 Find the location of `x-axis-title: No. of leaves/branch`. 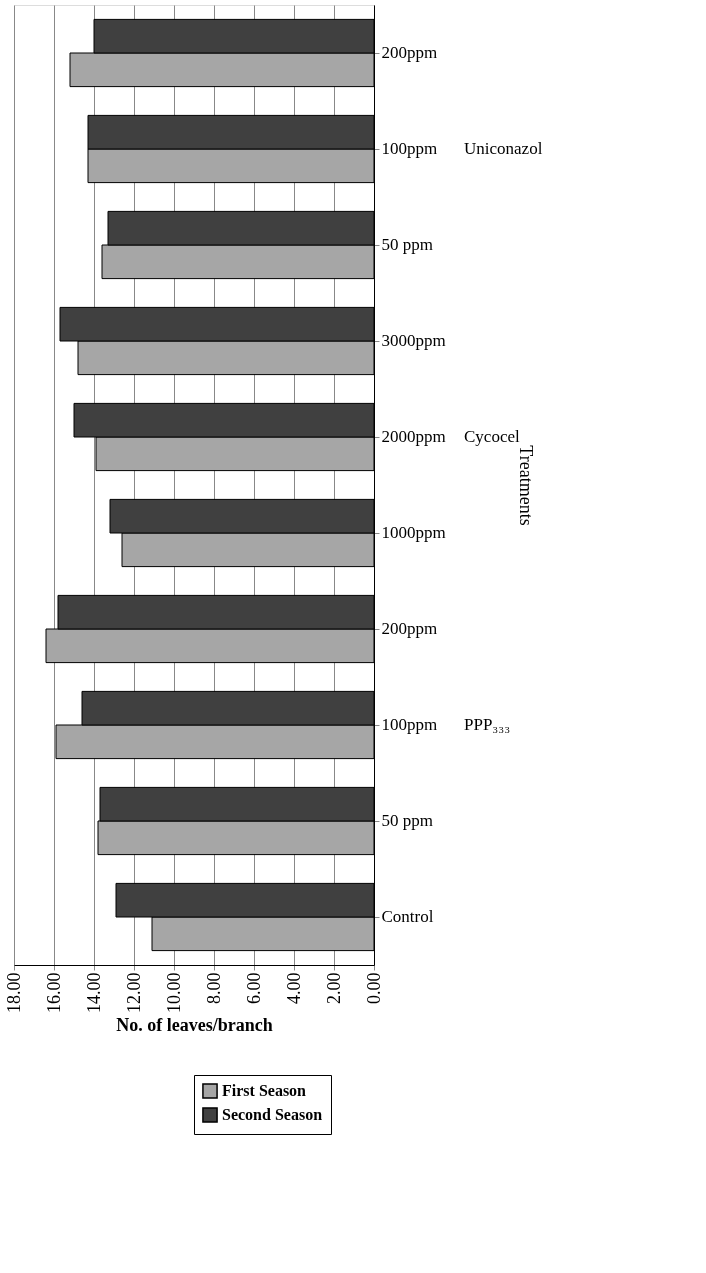

x-axis-title: No. of leaves/branch is located at coordinates (194, 1025).